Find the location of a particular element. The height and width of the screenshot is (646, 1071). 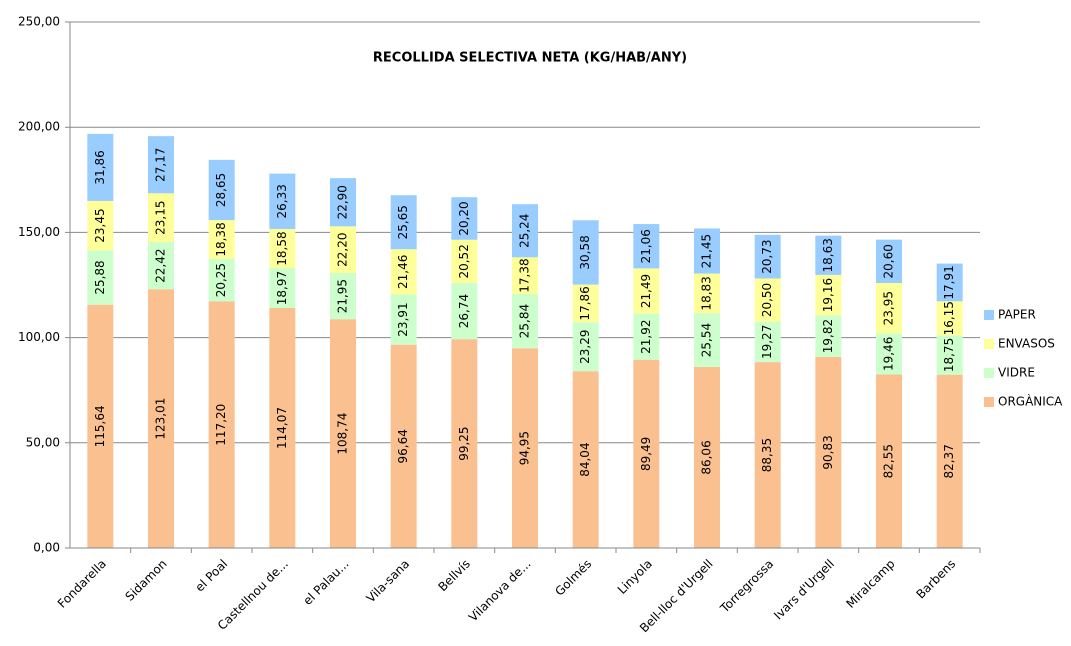

data-label: 26,33 is located at coordinates (282, 201).